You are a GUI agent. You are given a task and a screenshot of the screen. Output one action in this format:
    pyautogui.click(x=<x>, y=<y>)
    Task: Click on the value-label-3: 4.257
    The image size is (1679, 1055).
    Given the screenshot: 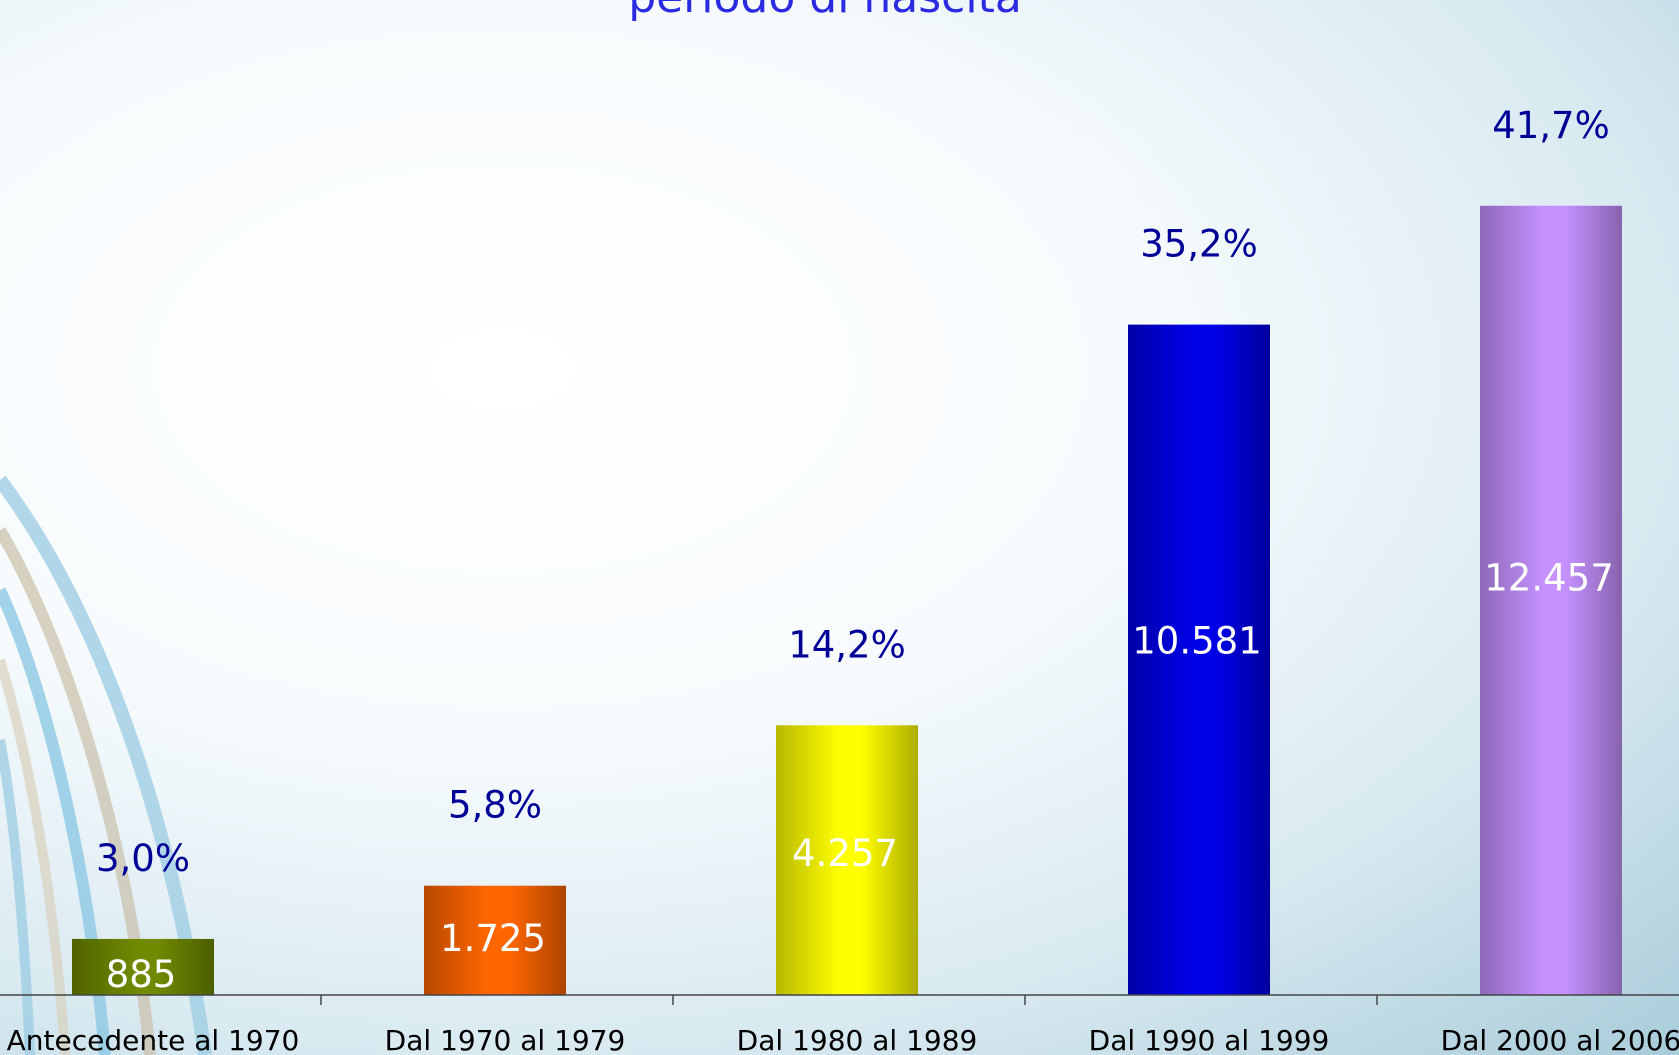 What is the action you would take?
    pyautogui.click(x=845, y=853)
    